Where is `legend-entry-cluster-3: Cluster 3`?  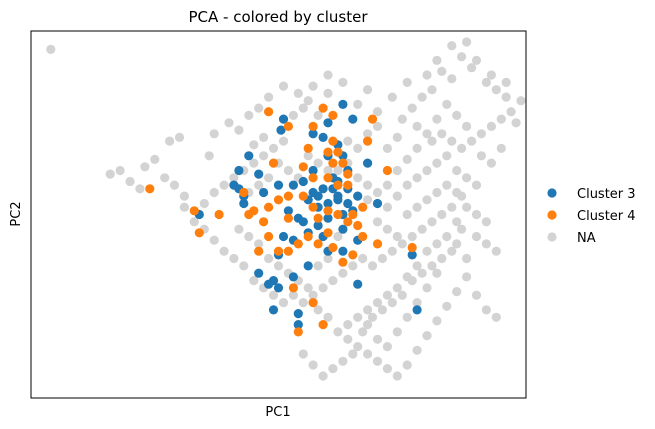
legend-entry-cluster-3: Cluster 3 is located at coordinates (591, 194).